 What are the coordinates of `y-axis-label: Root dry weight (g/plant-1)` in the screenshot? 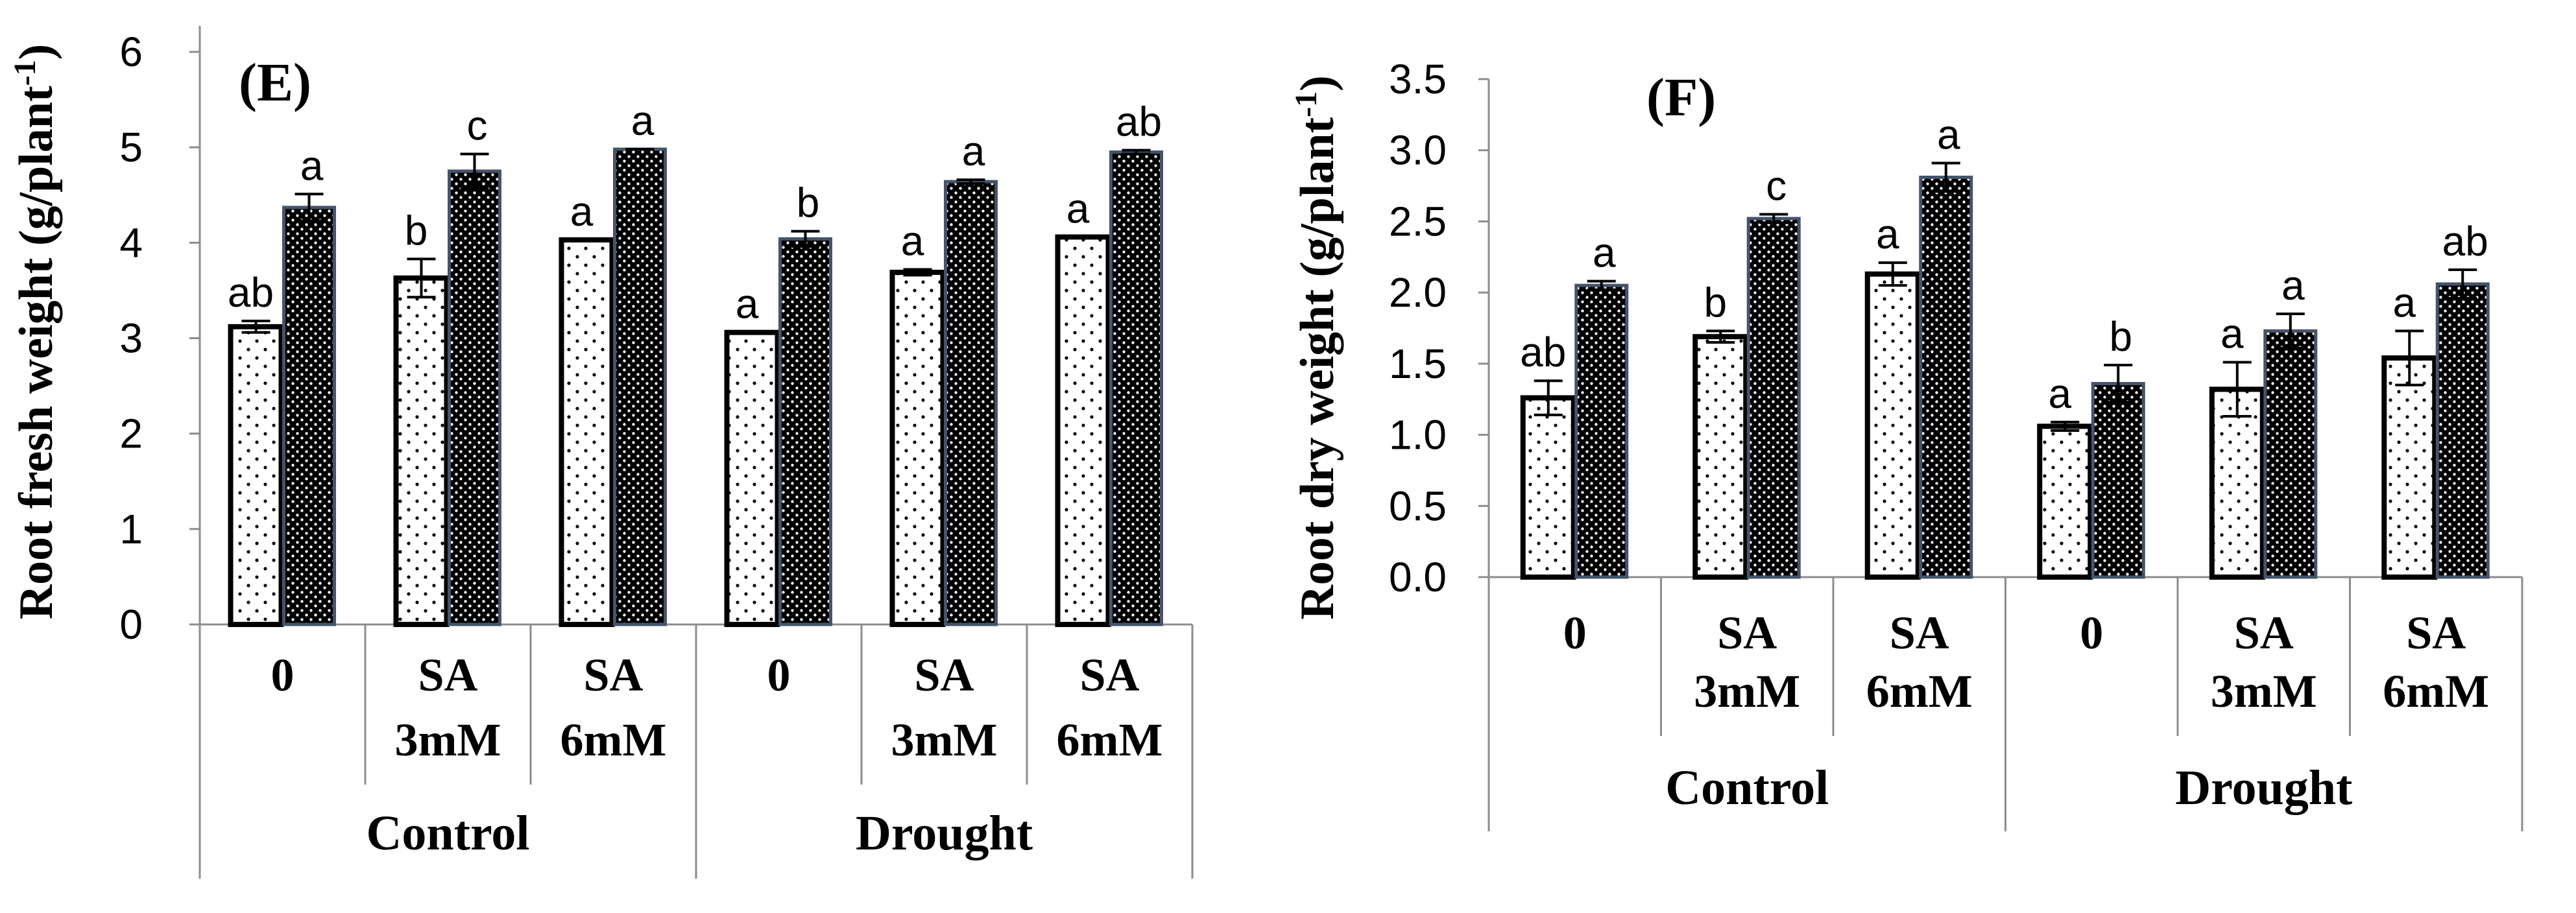 It's located at (1316, 348).